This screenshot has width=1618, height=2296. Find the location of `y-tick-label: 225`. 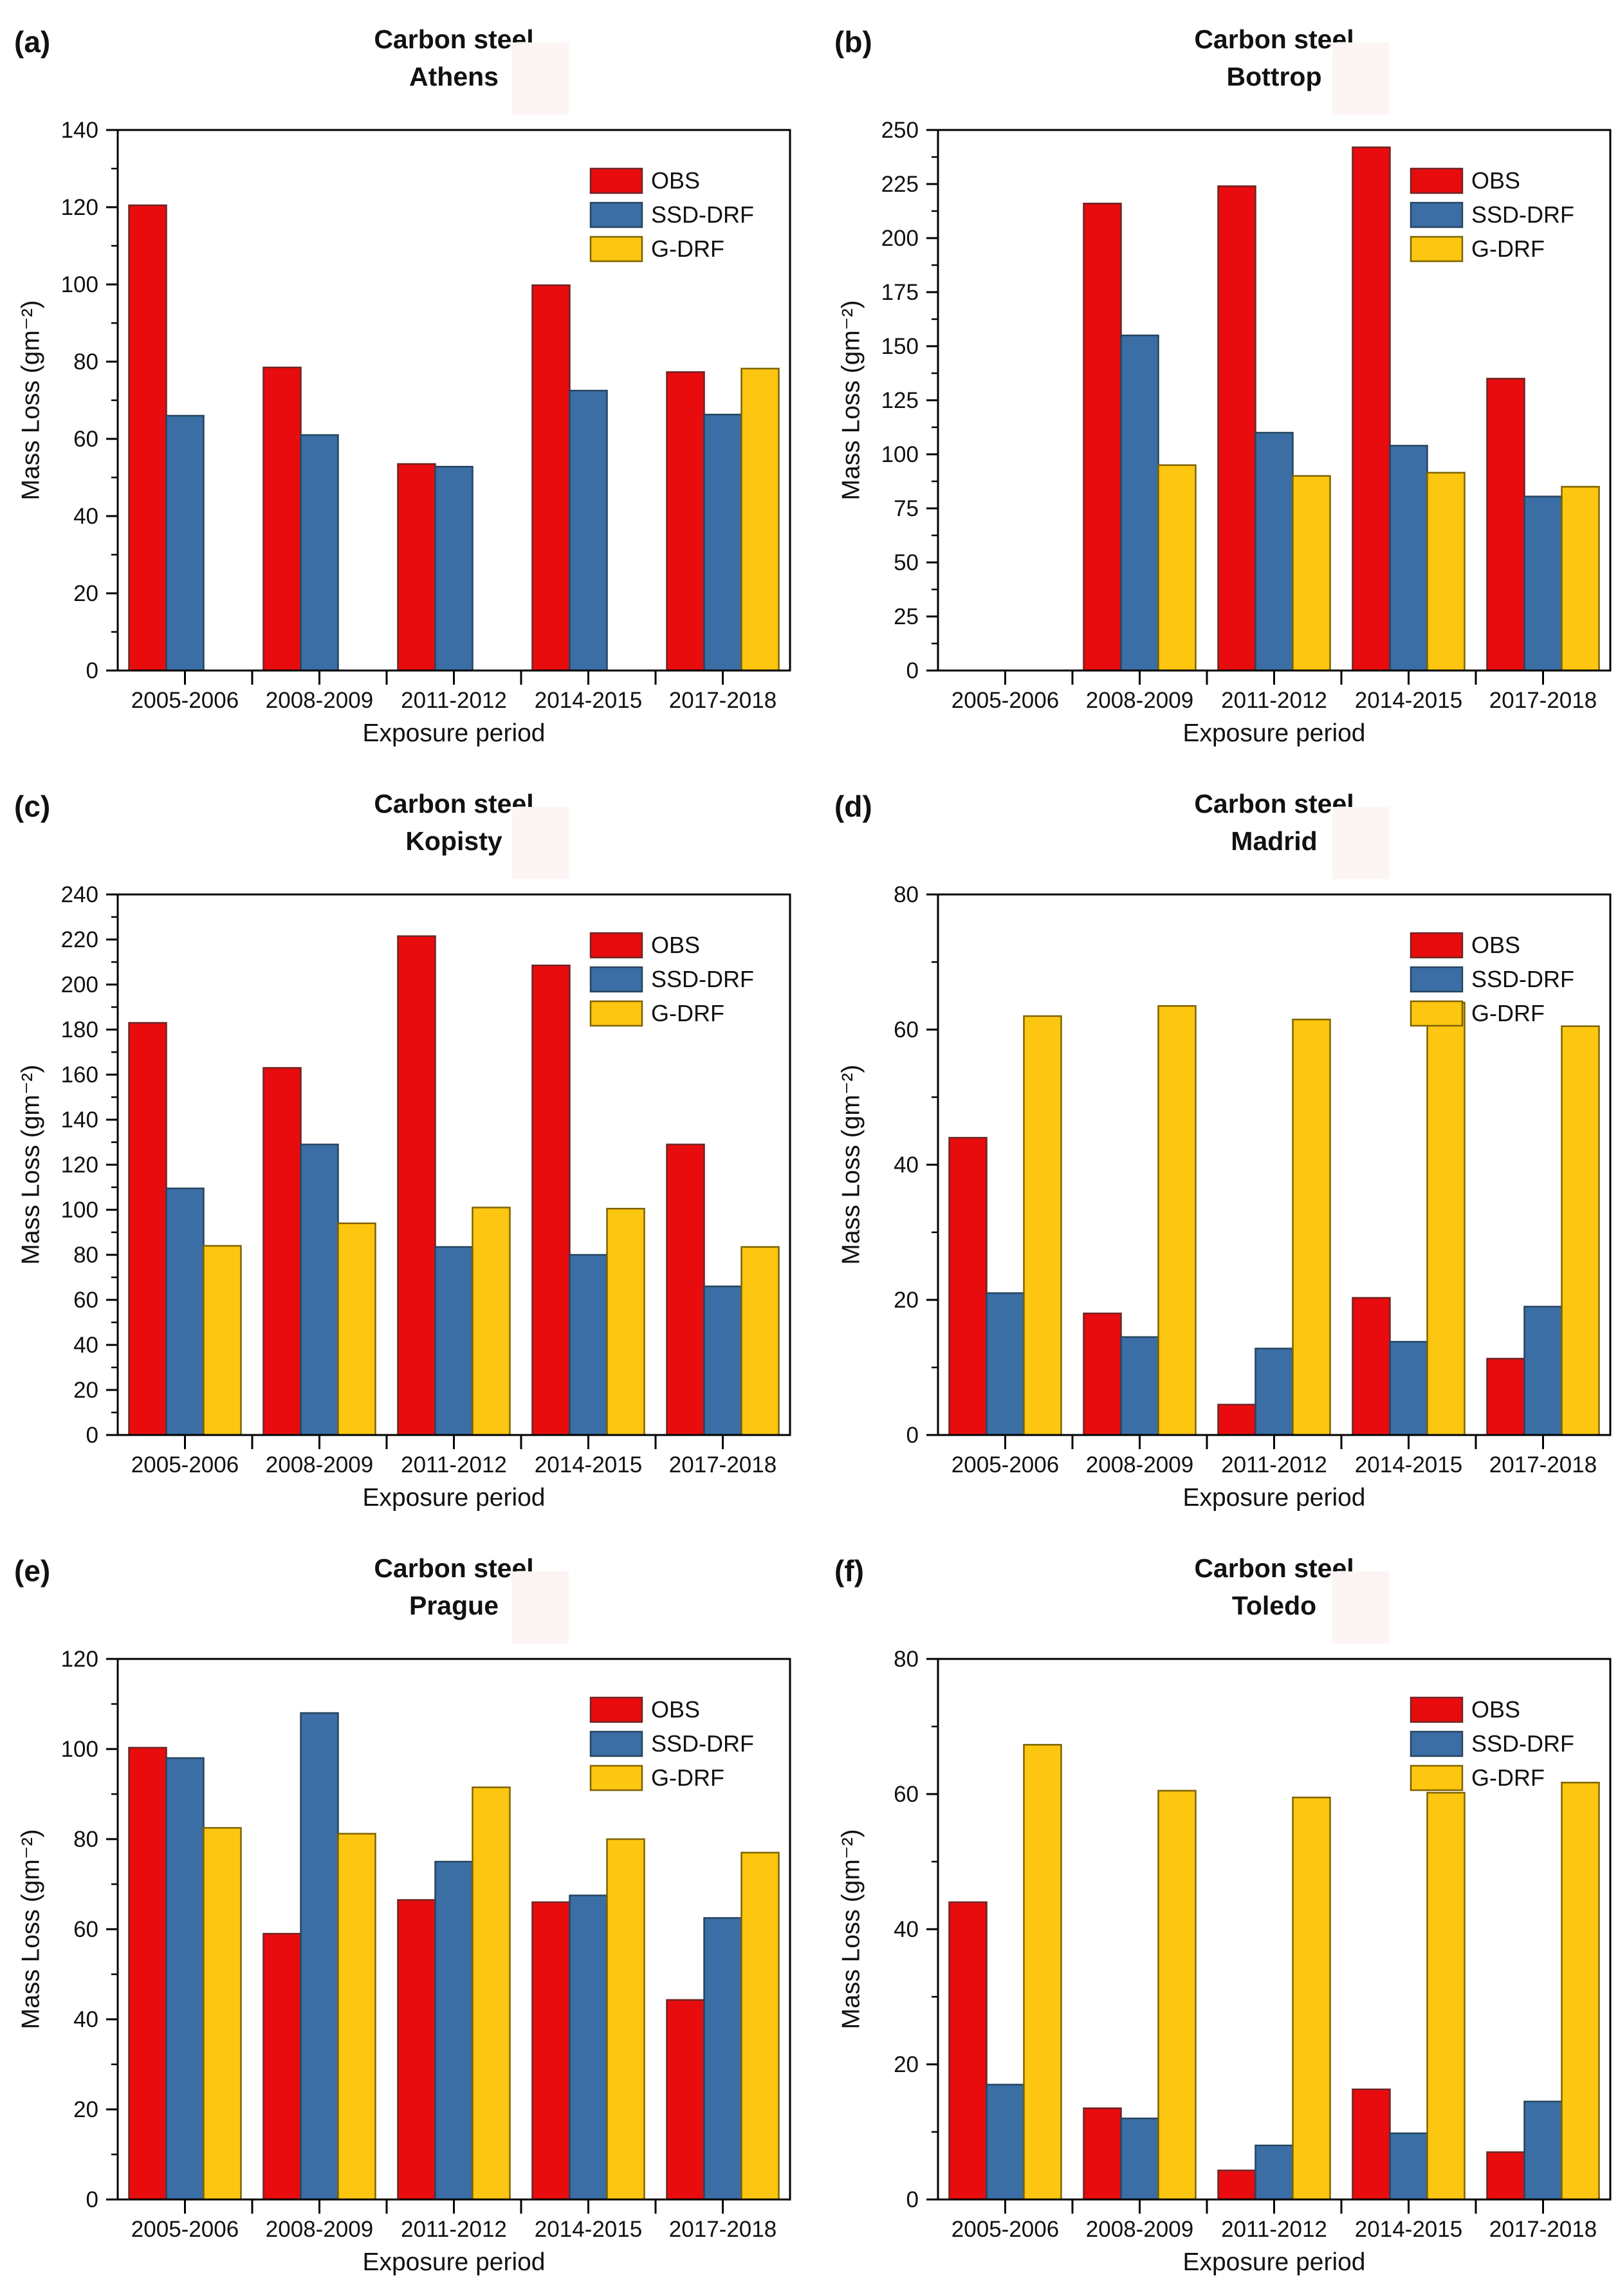

y-tick-label: 225 is located at coordinates (900, 184).